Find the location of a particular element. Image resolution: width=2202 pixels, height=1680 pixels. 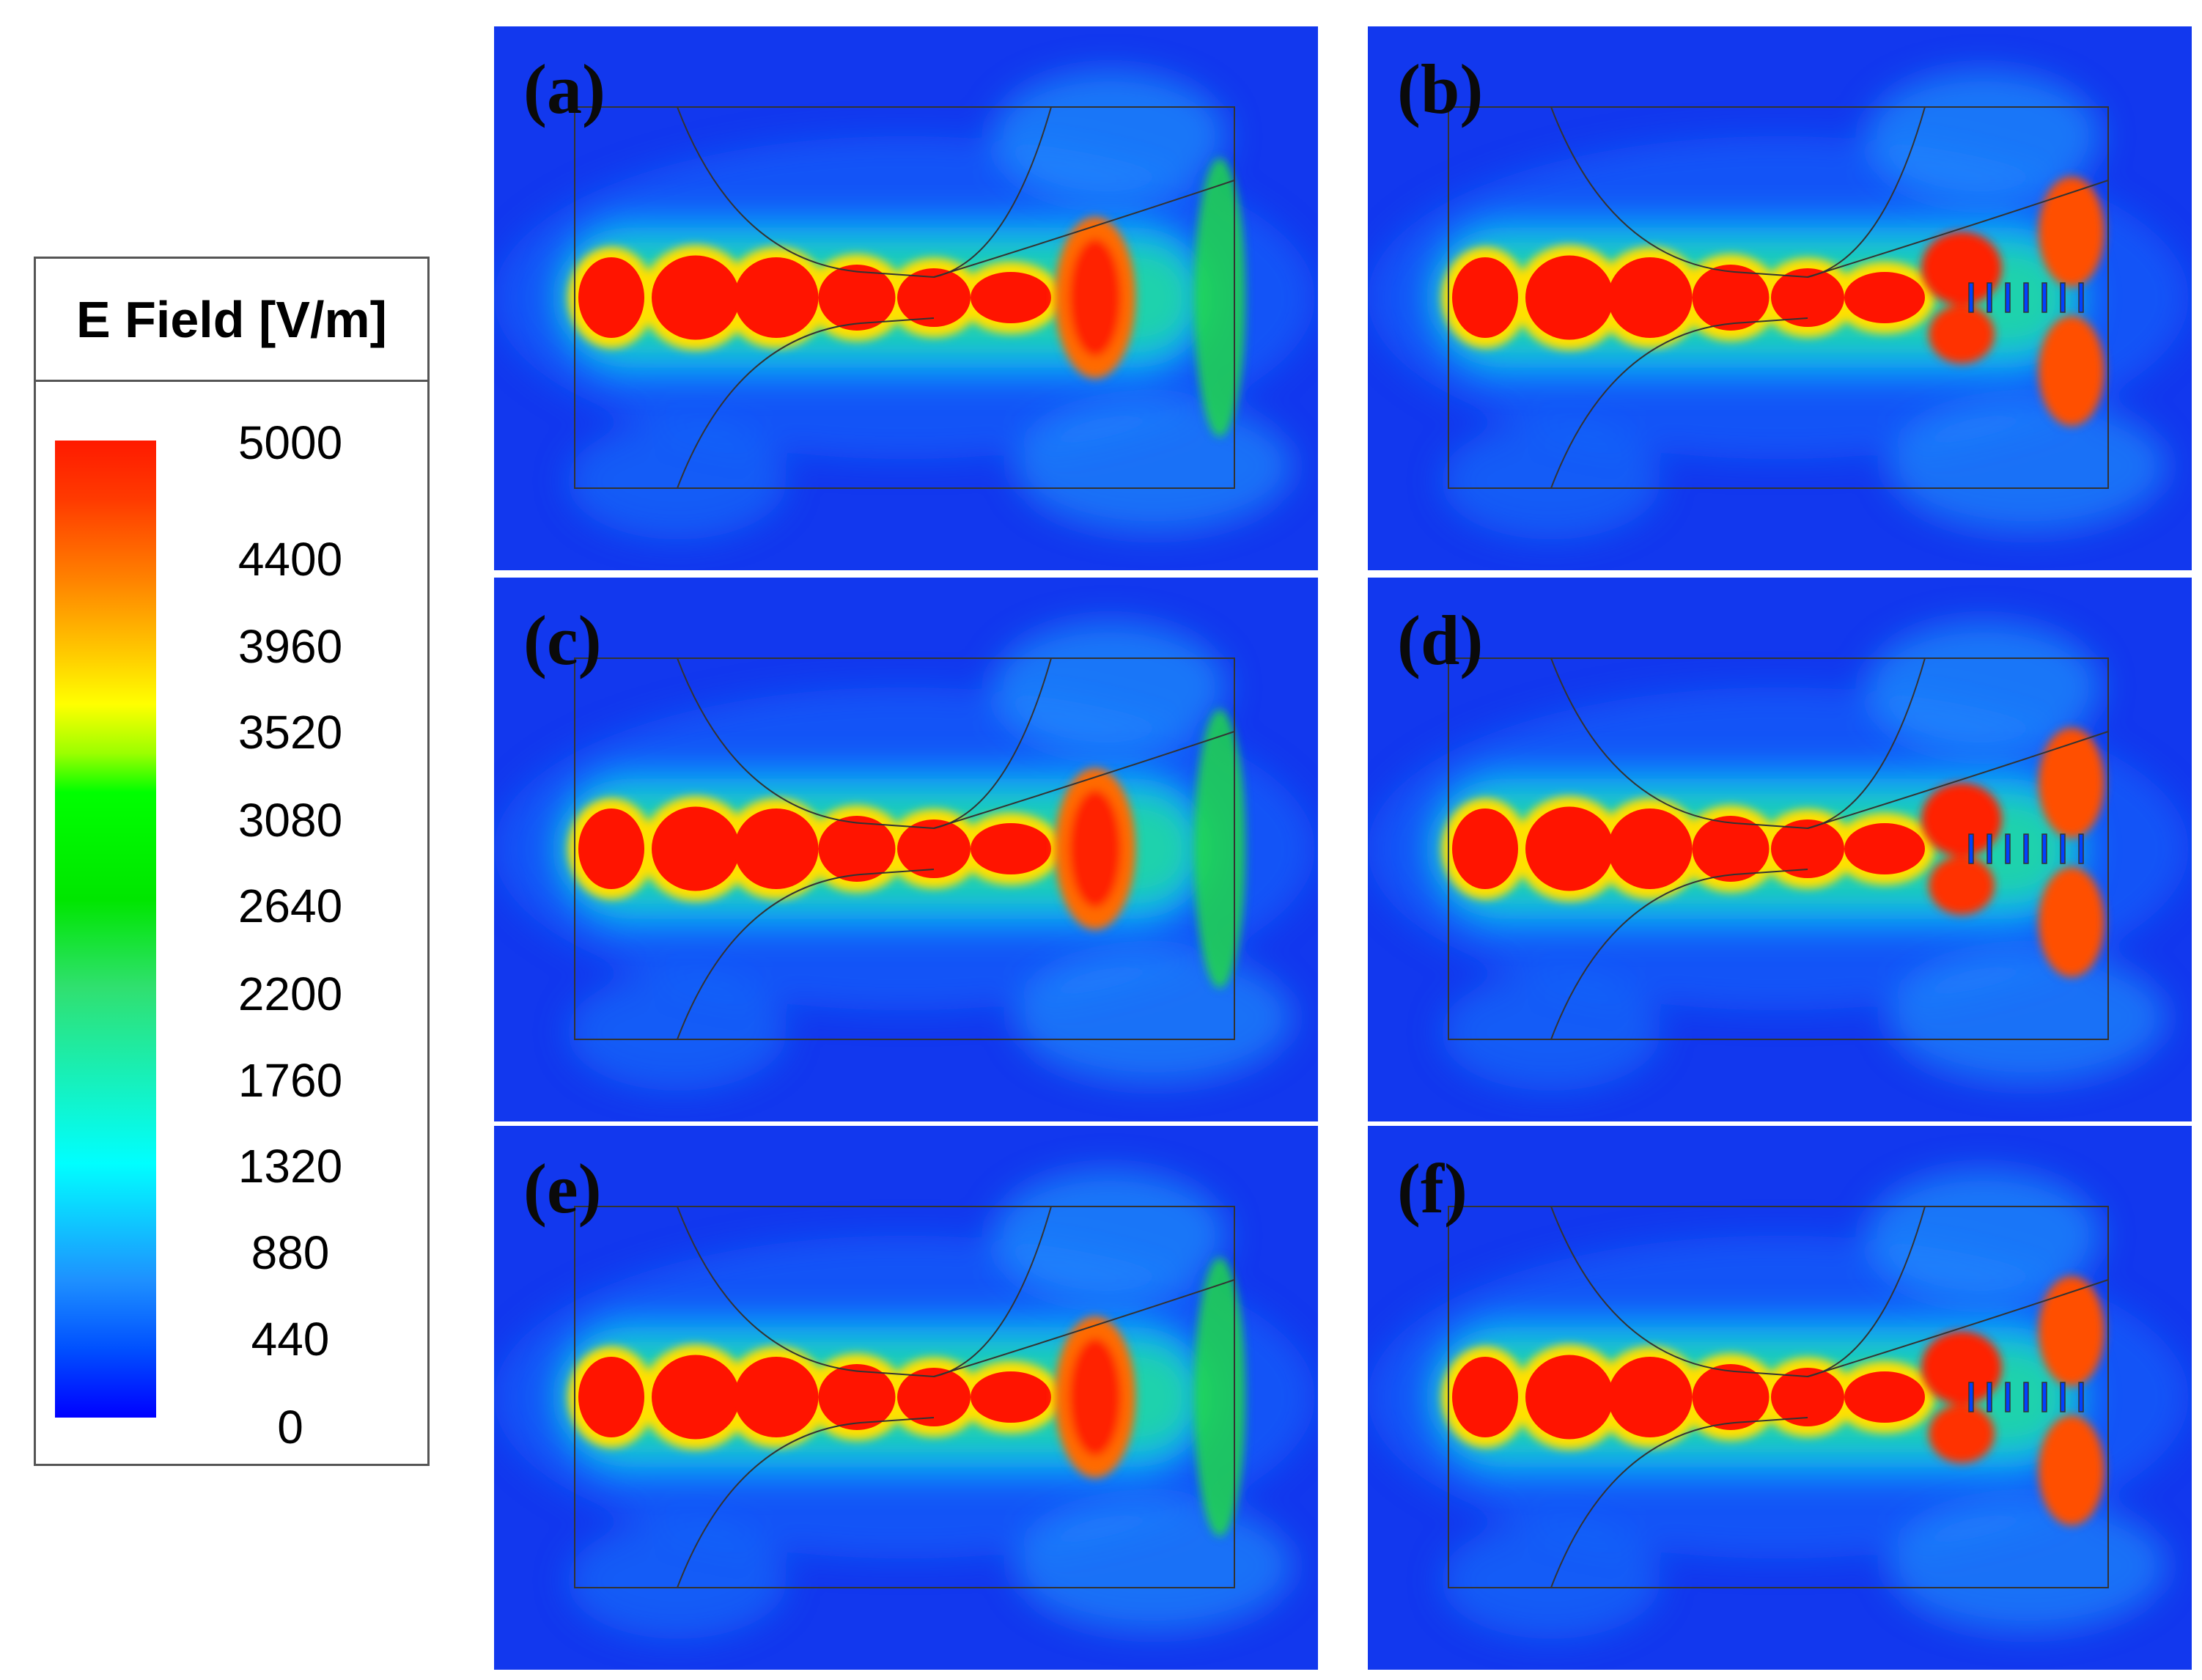

legend-tick: 1320 is located at coordinates (290, 1166).